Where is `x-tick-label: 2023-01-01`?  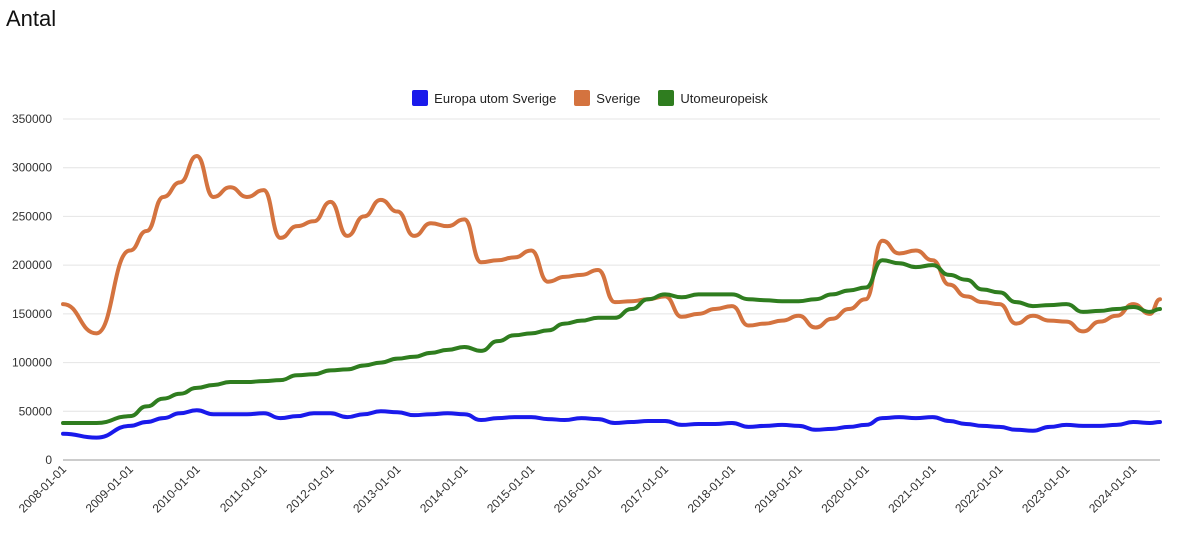 x-tick-label: 2023-01-01 is located at coordinates (1046, 489).